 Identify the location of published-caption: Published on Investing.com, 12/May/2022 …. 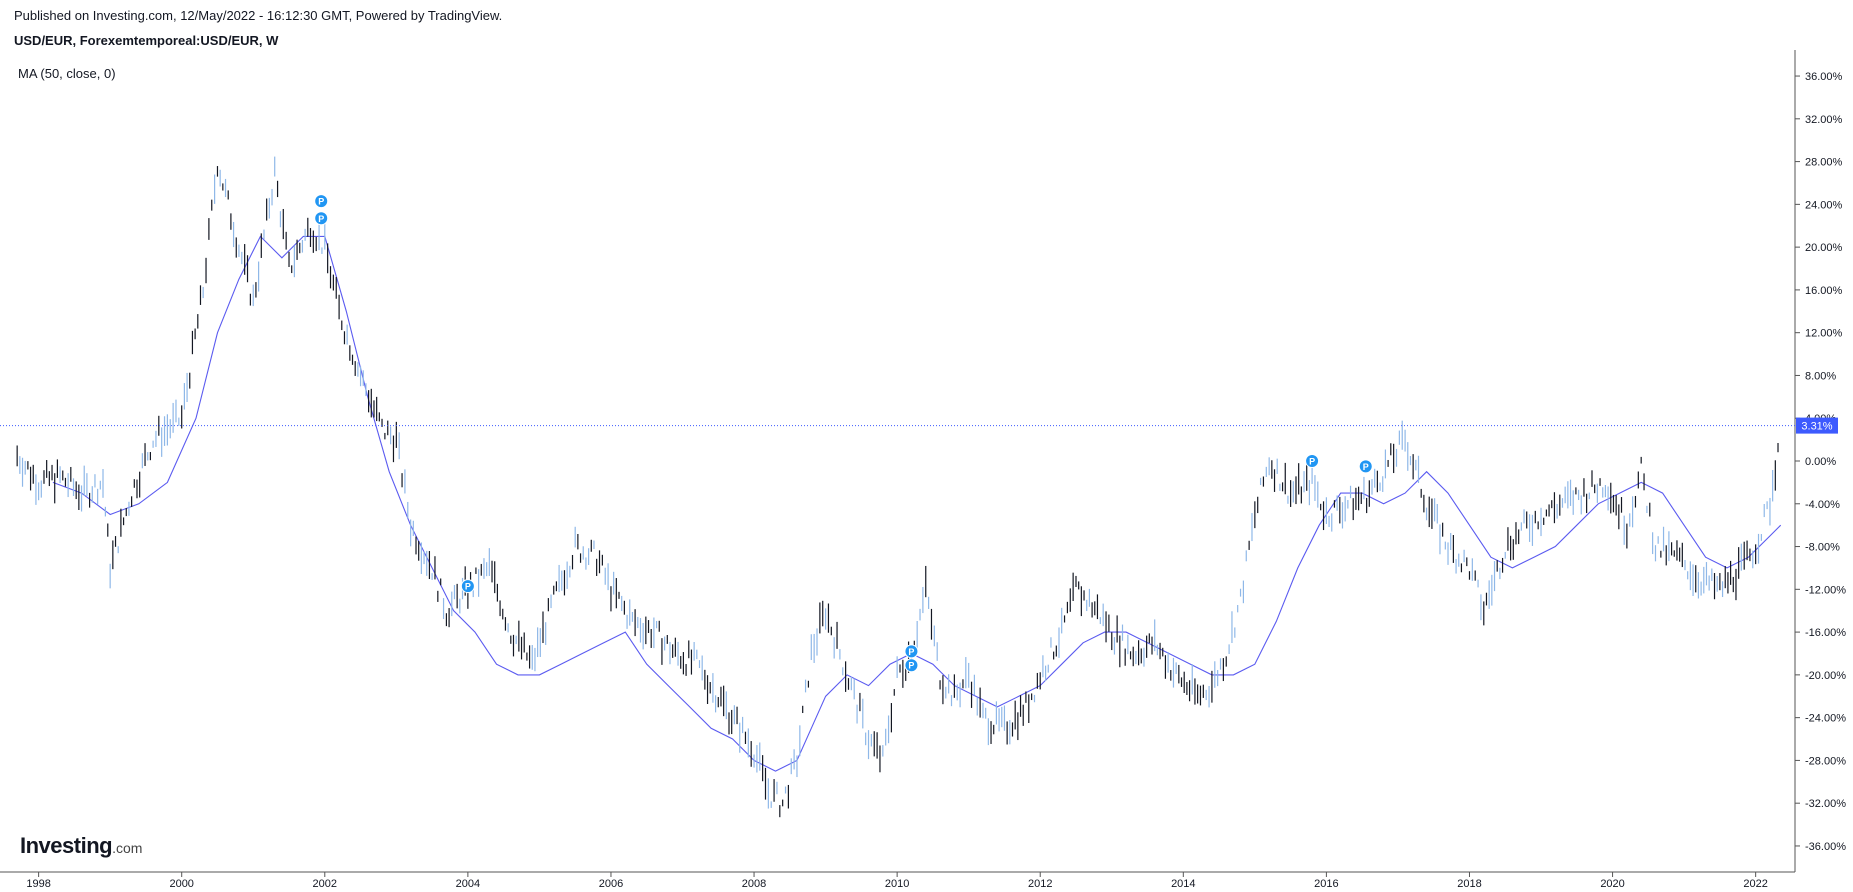
(258, 15).